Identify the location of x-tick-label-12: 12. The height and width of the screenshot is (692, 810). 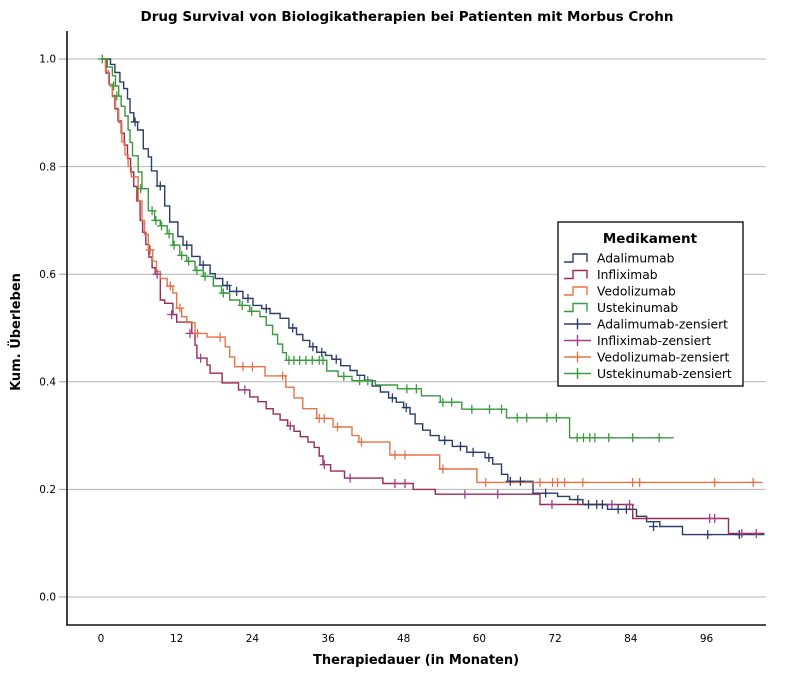
(176, 639).